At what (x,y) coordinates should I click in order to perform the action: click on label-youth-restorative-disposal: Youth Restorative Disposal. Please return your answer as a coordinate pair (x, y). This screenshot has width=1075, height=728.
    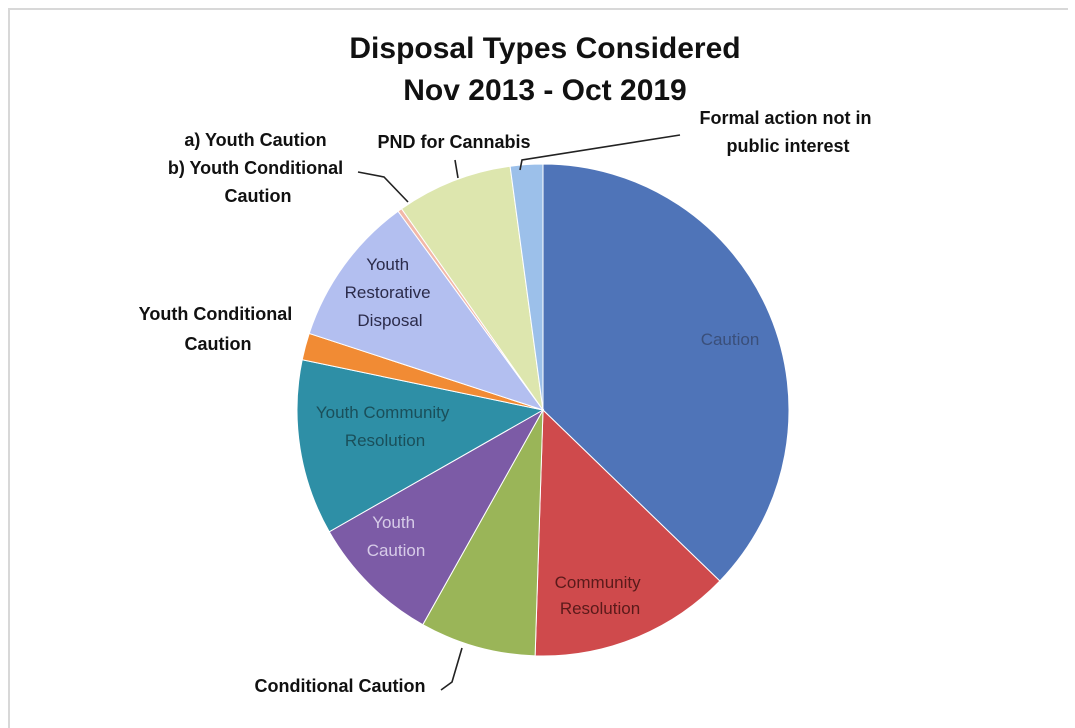
    Looking at the image, I should click on (390, 292).